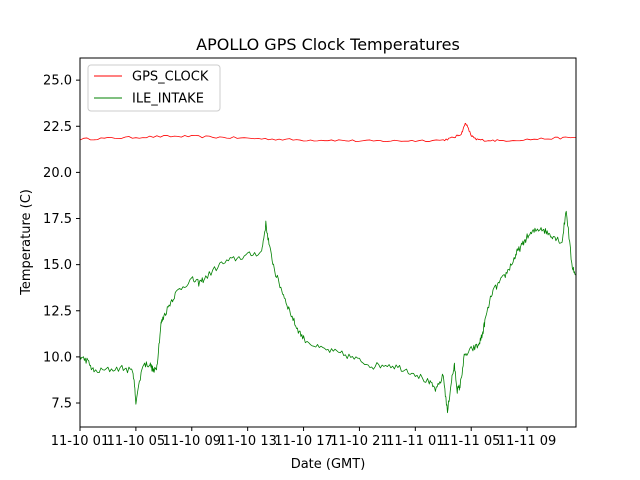  Describe the element at coordinates (471, 441) in the screenshot. I see `x-tick-label: 11-11 05` at that location.